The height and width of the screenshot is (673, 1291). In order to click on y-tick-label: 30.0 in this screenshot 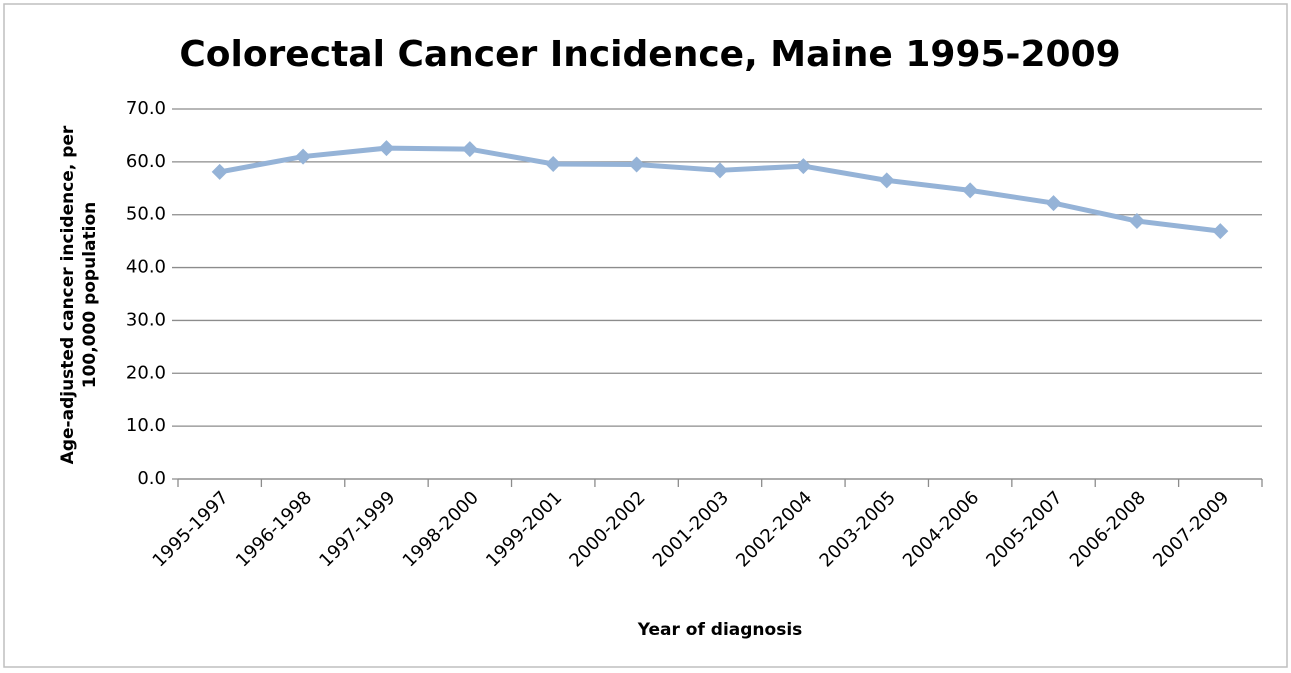, I will do `click(146, 319)`.